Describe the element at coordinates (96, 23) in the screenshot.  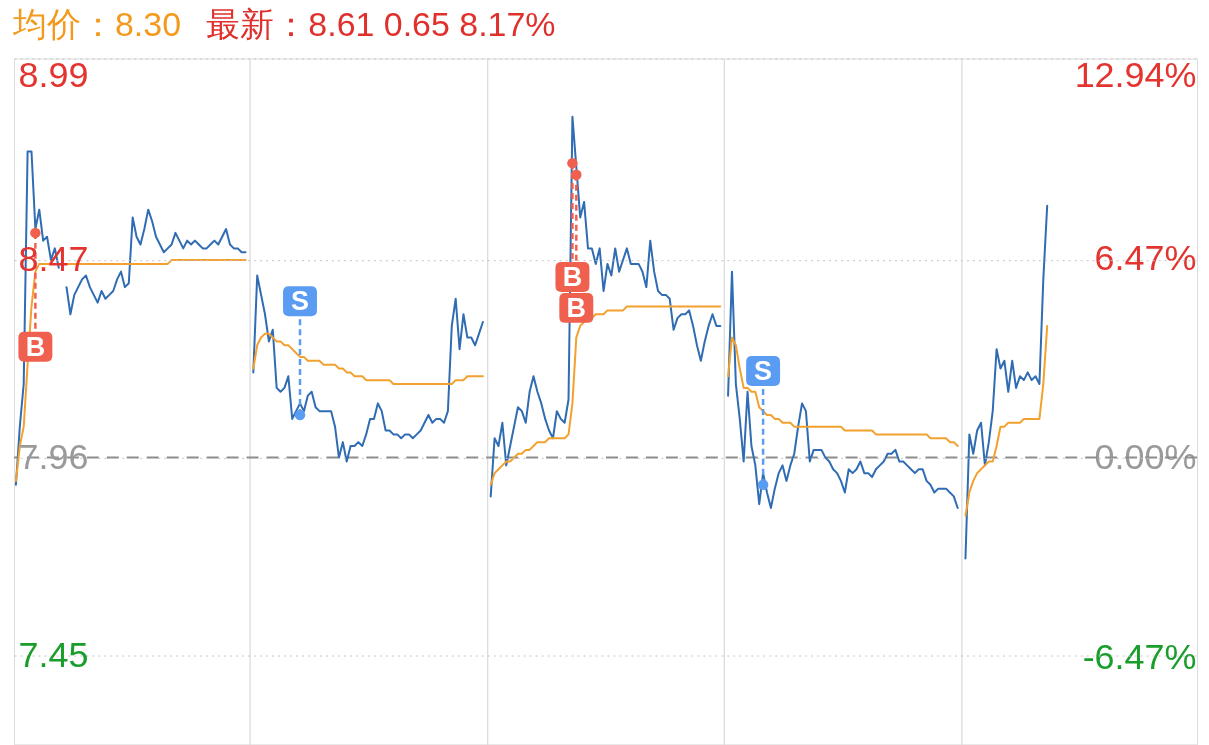
I see `chart-title: 均价：8.30` at that location.